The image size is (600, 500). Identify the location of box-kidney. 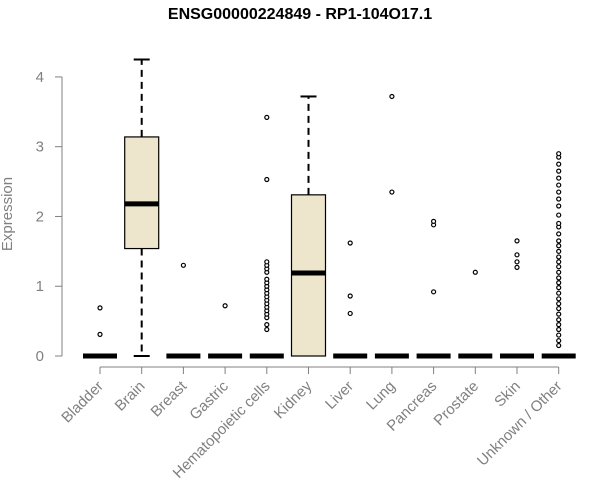
(308, 226).